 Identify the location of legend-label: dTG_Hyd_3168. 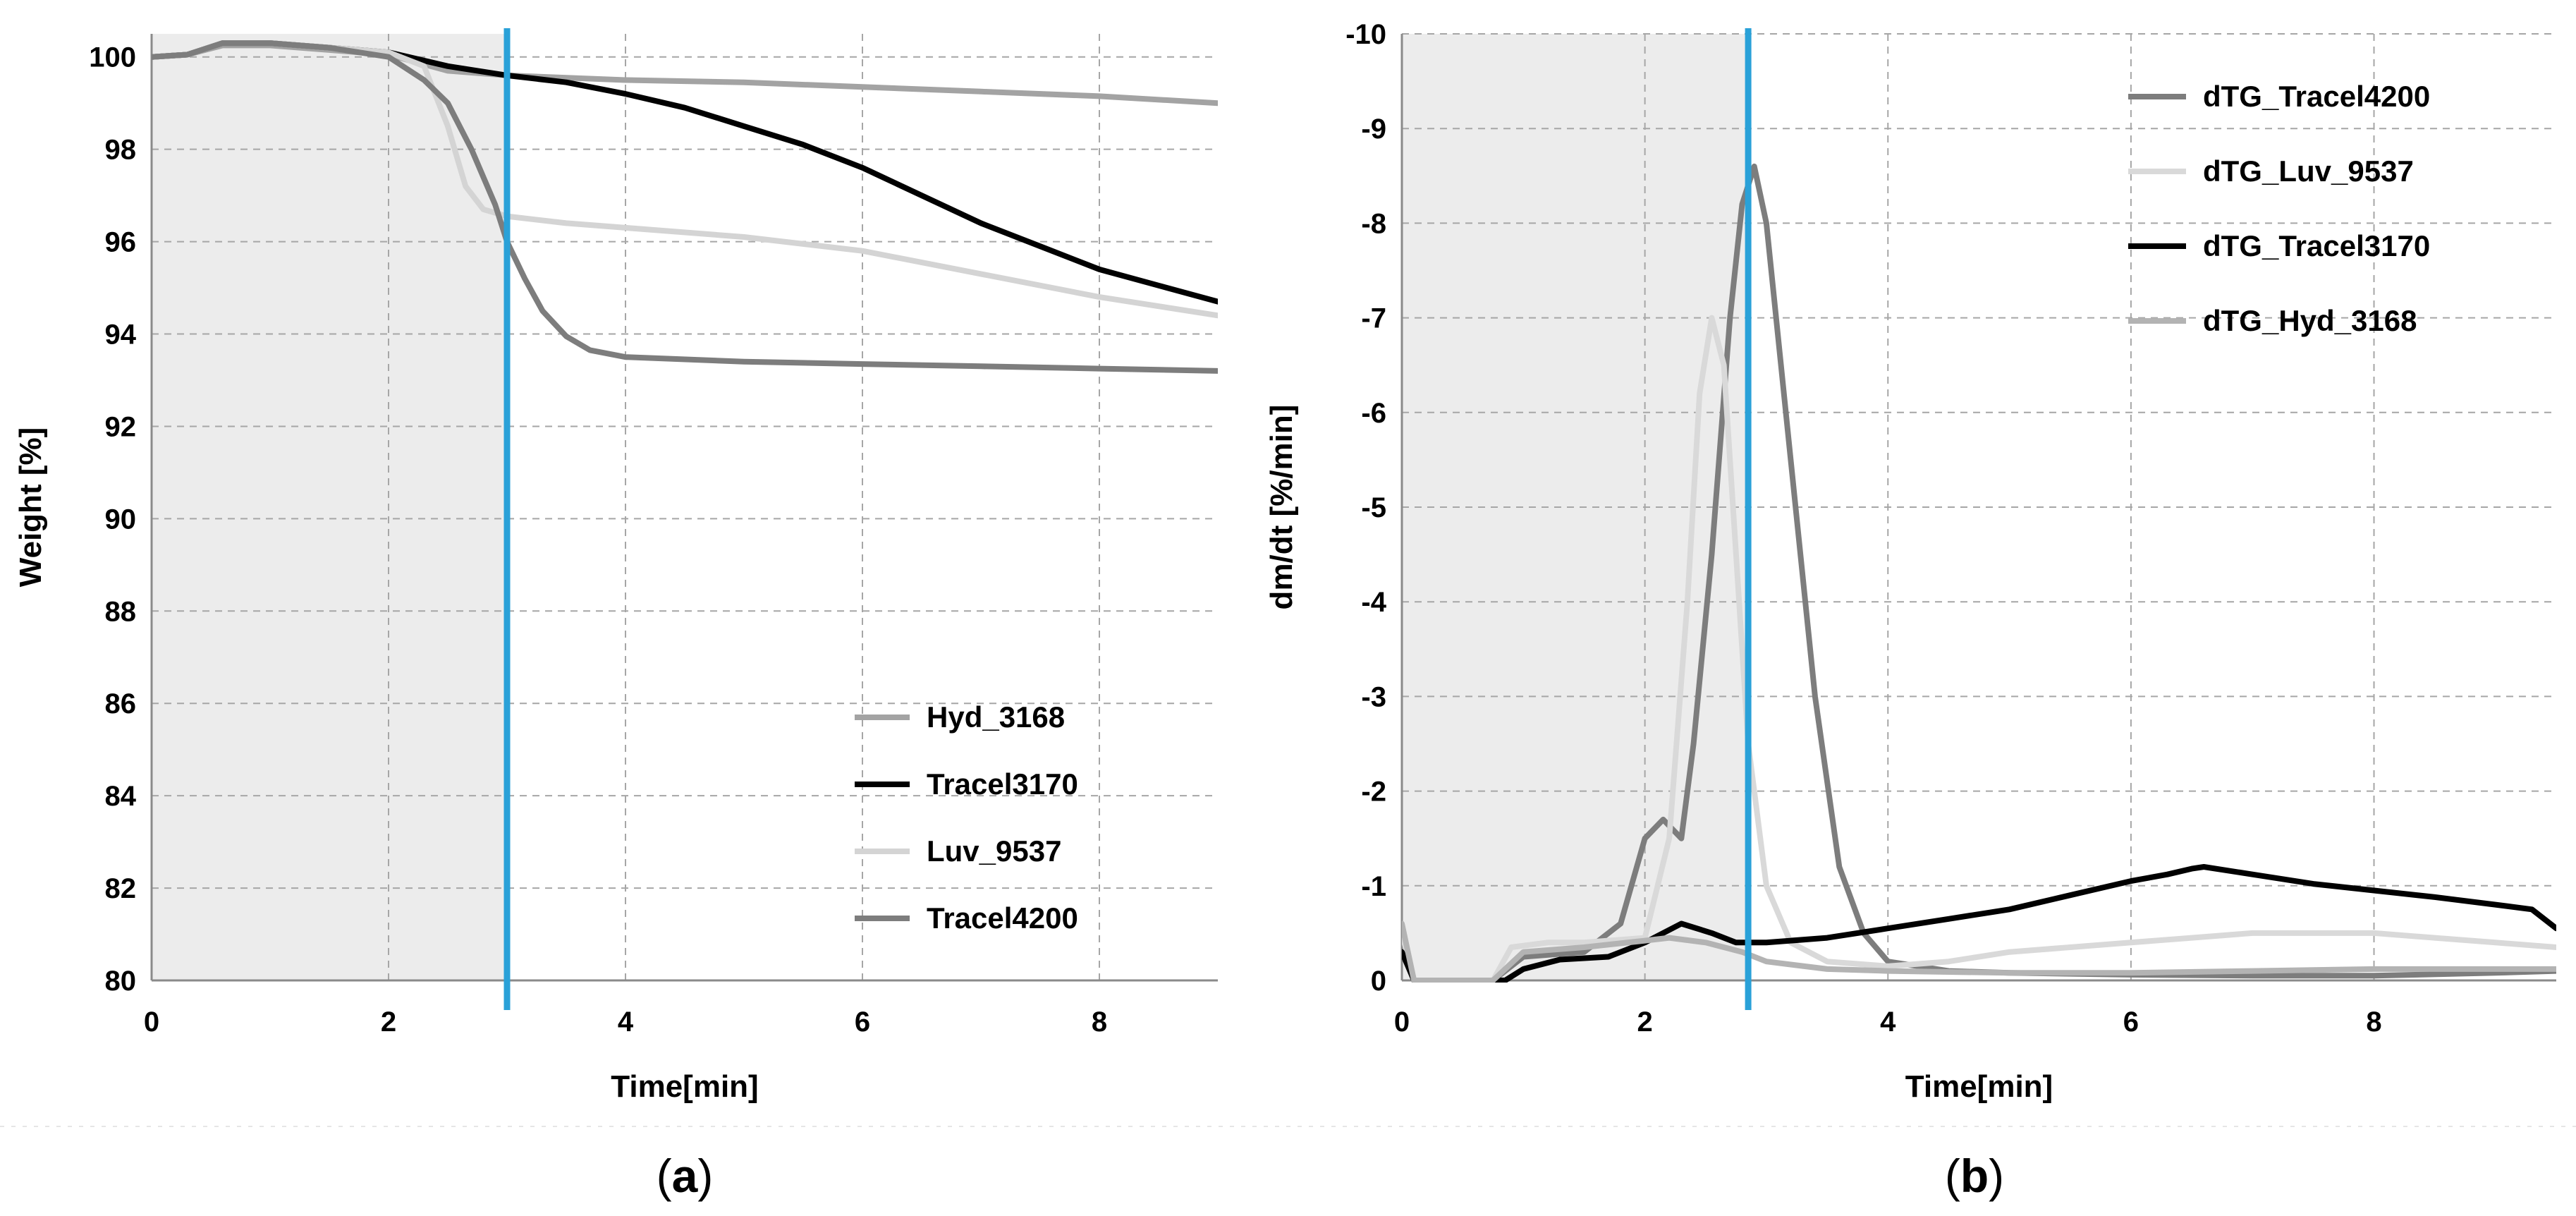
(2310, 320).